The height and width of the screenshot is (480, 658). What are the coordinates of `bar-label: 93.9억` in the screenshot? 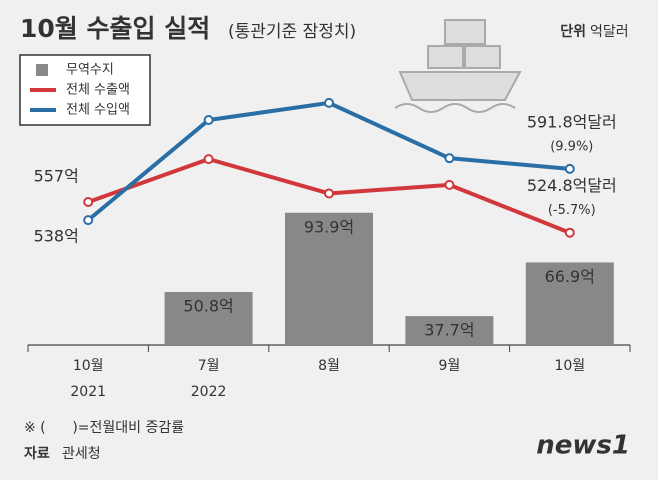 It's located at (329, 226).